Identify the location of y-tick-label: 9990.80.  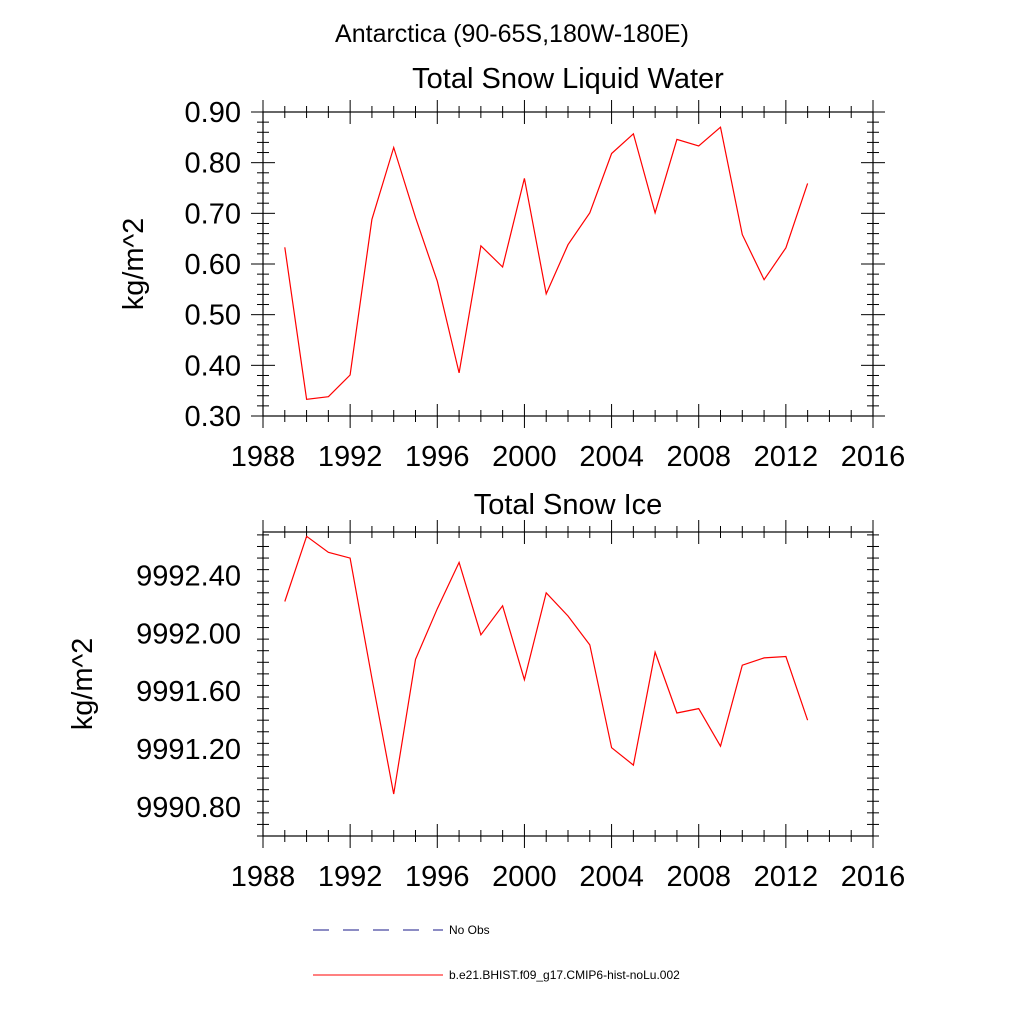
(188, 808).